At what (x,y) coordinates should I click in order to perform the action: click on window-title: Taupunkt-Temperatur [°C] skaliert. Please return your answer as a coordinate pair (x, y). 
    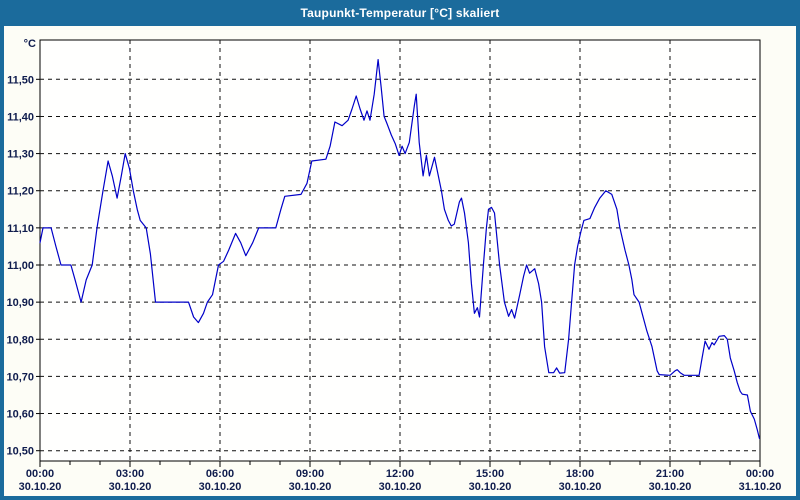
    Looking at the image, I should click on (400, 13).